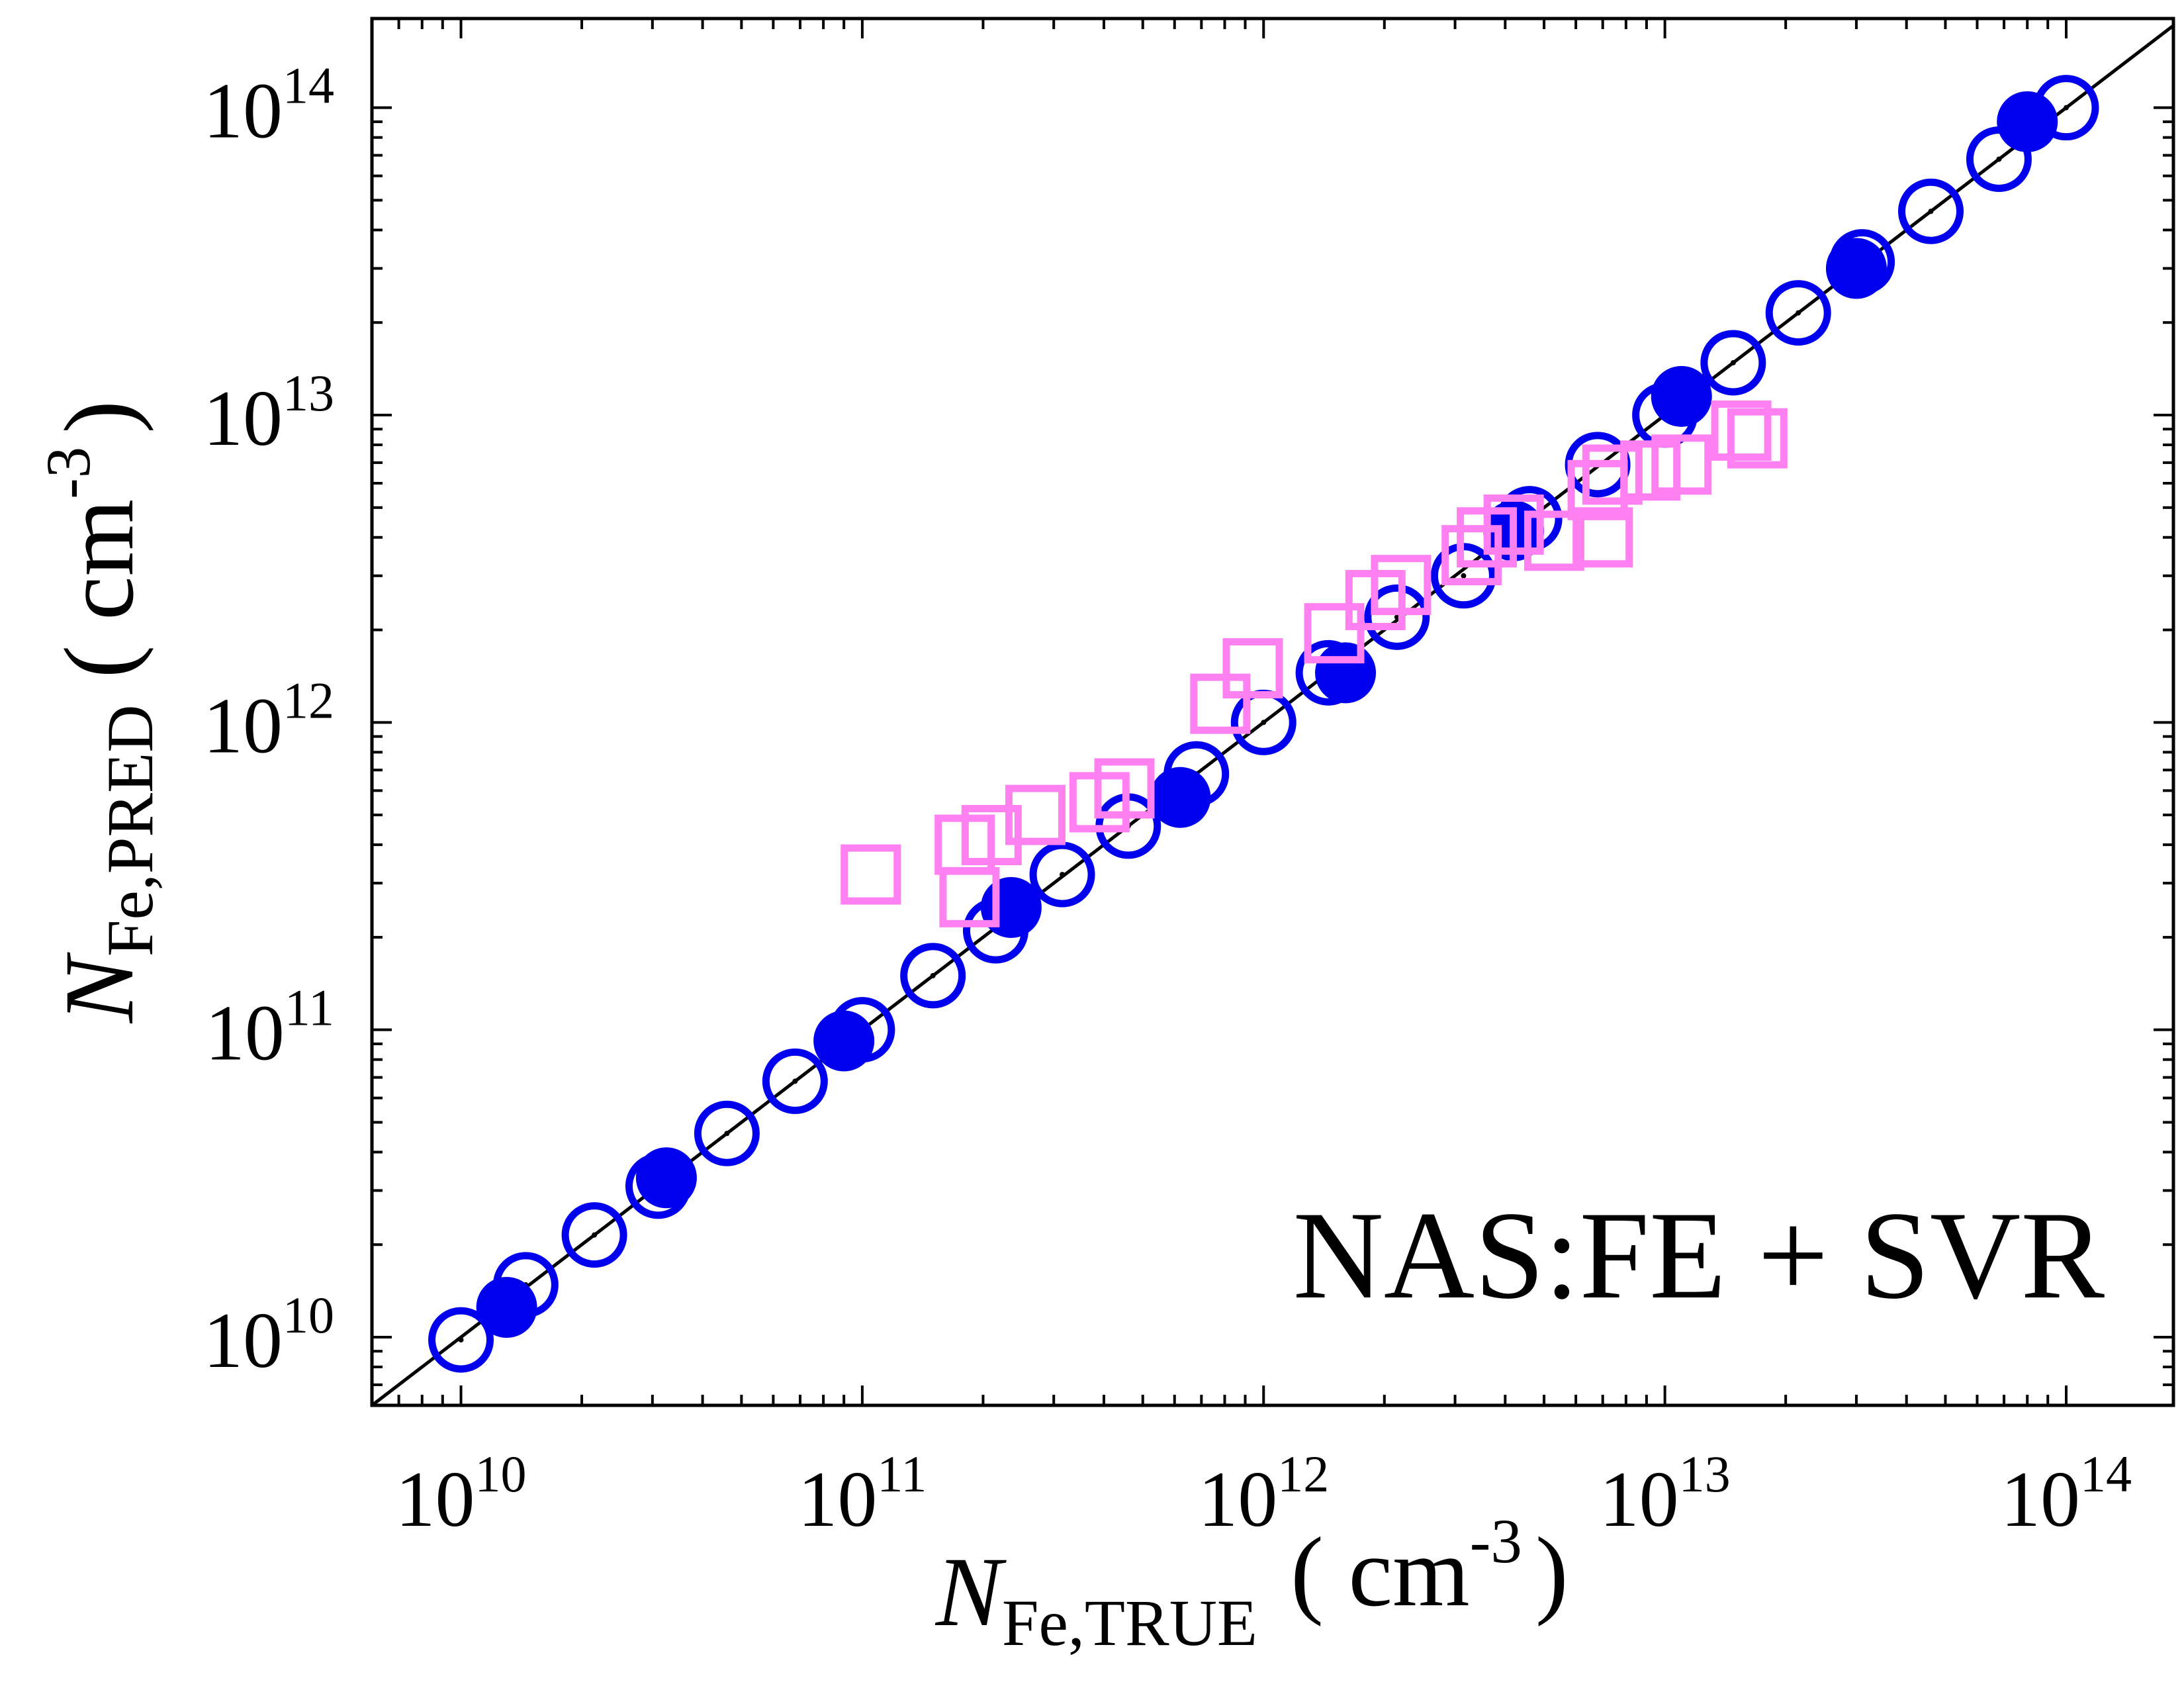 This screenshot has width=2184, height=1688. What do you see at coordinates (2067, 1494) in the screenshot?
I see `x-tick-label: 1014` at bounding box center [2067, 1494].